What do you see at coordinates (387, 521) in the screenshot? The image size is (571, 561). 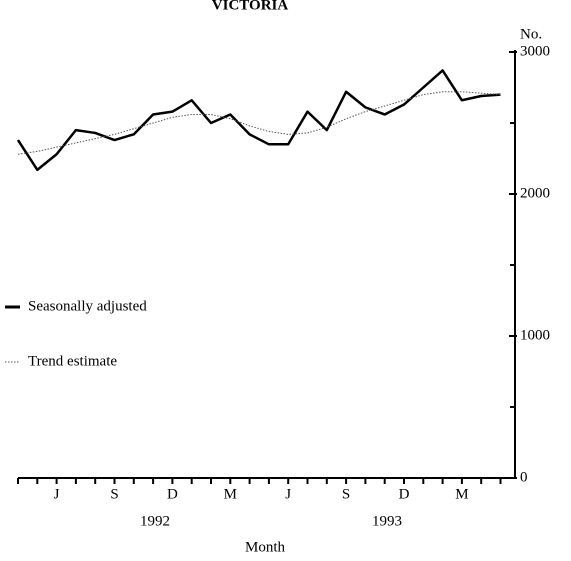 I see `year-label: 1993` at bounding box center [387, 521].